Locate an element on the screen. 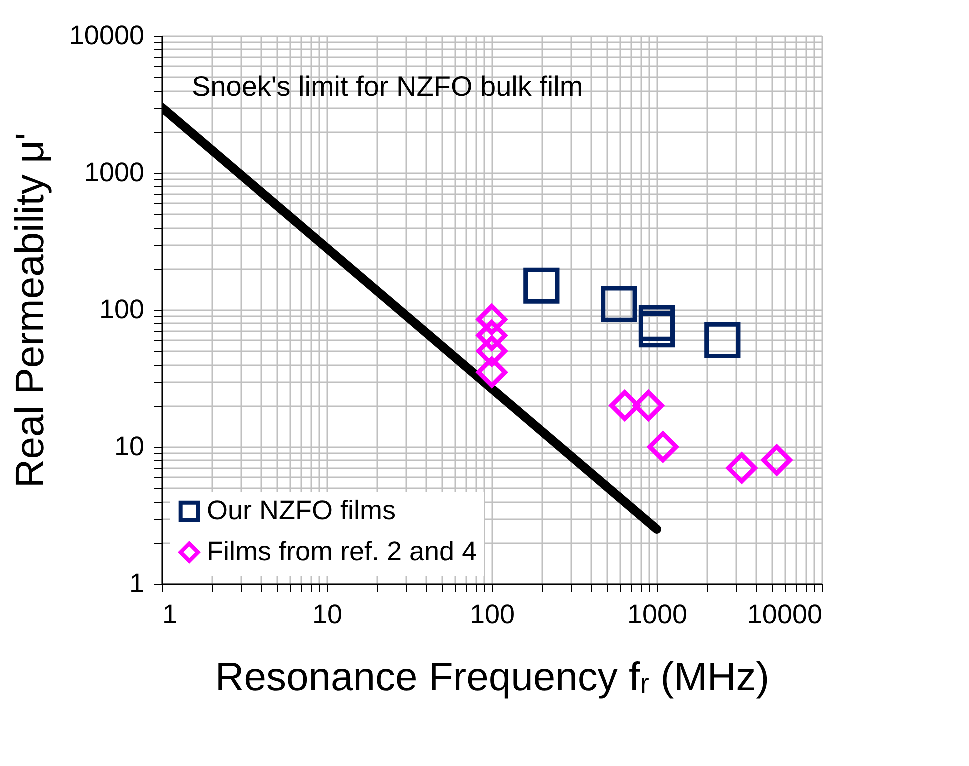 Image resolution: width=969 pixels, height=766 pixels. y-tick-label: 1000 is located at coordinates (114, 173).